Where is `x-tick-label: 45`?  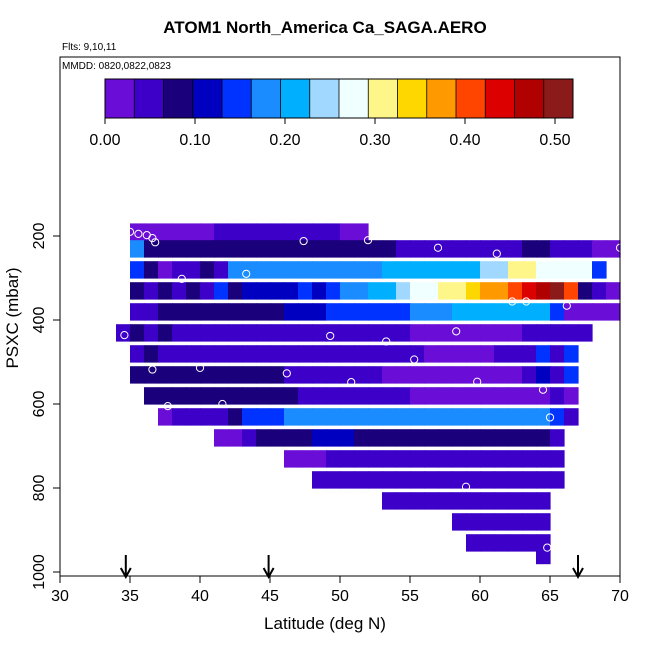
x-tick-label: 45 is located at coordinates (270, 596).